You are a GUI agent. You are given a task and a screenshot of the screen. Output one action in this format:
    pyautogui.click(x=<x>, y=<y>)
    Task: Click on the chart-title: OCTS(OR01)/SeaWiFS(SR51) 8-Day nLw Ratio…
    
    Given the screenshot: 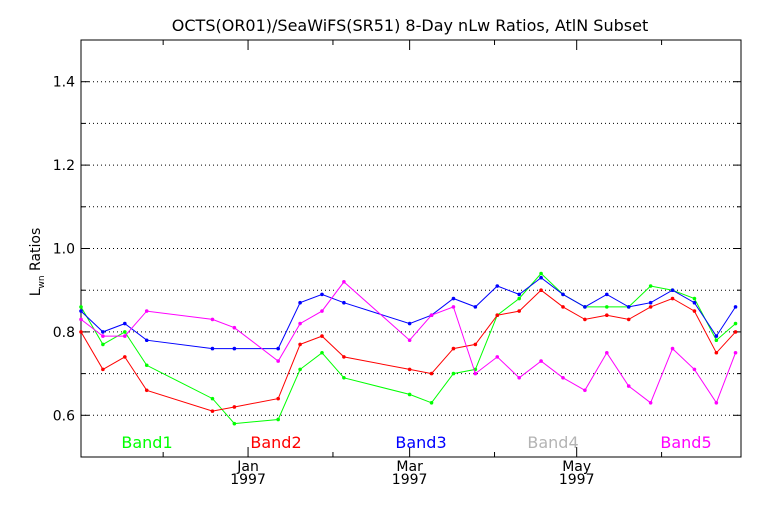 What is the action you would take?
    pyautogui.click(x=410, y=25)
    